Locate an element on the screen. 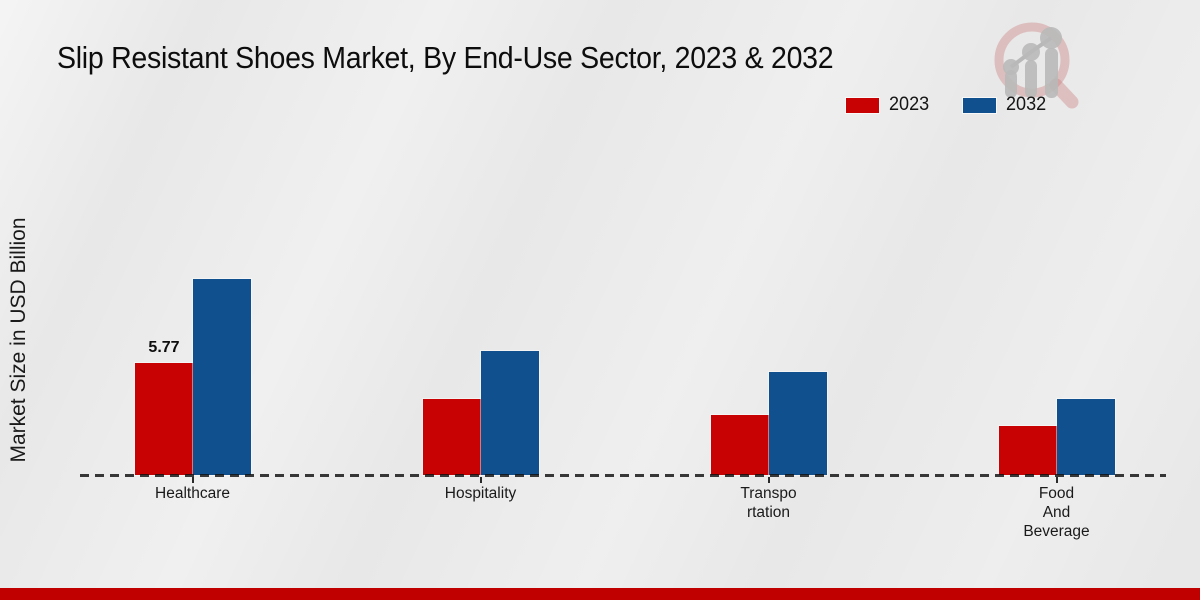 The image size is (1200, 600). bar-2032-healthcare is located at coordinates (222, 377).